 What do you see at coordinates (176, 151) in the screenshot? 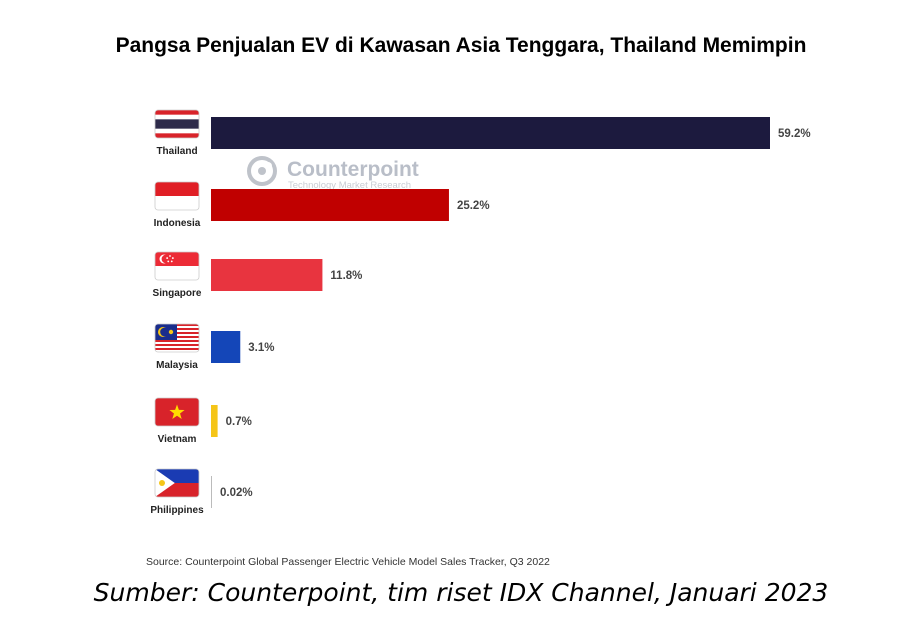
I see `category-label: Thailand` at bounding box center [176, 151].